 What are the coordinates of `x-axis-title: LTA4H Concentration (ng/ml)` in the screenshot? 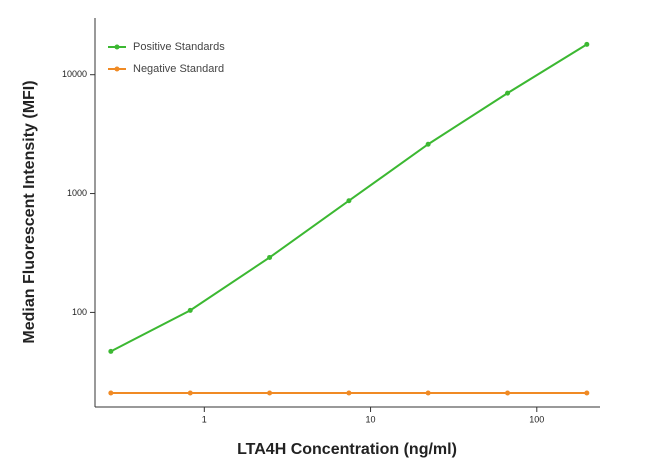 It's located at (347, 449).